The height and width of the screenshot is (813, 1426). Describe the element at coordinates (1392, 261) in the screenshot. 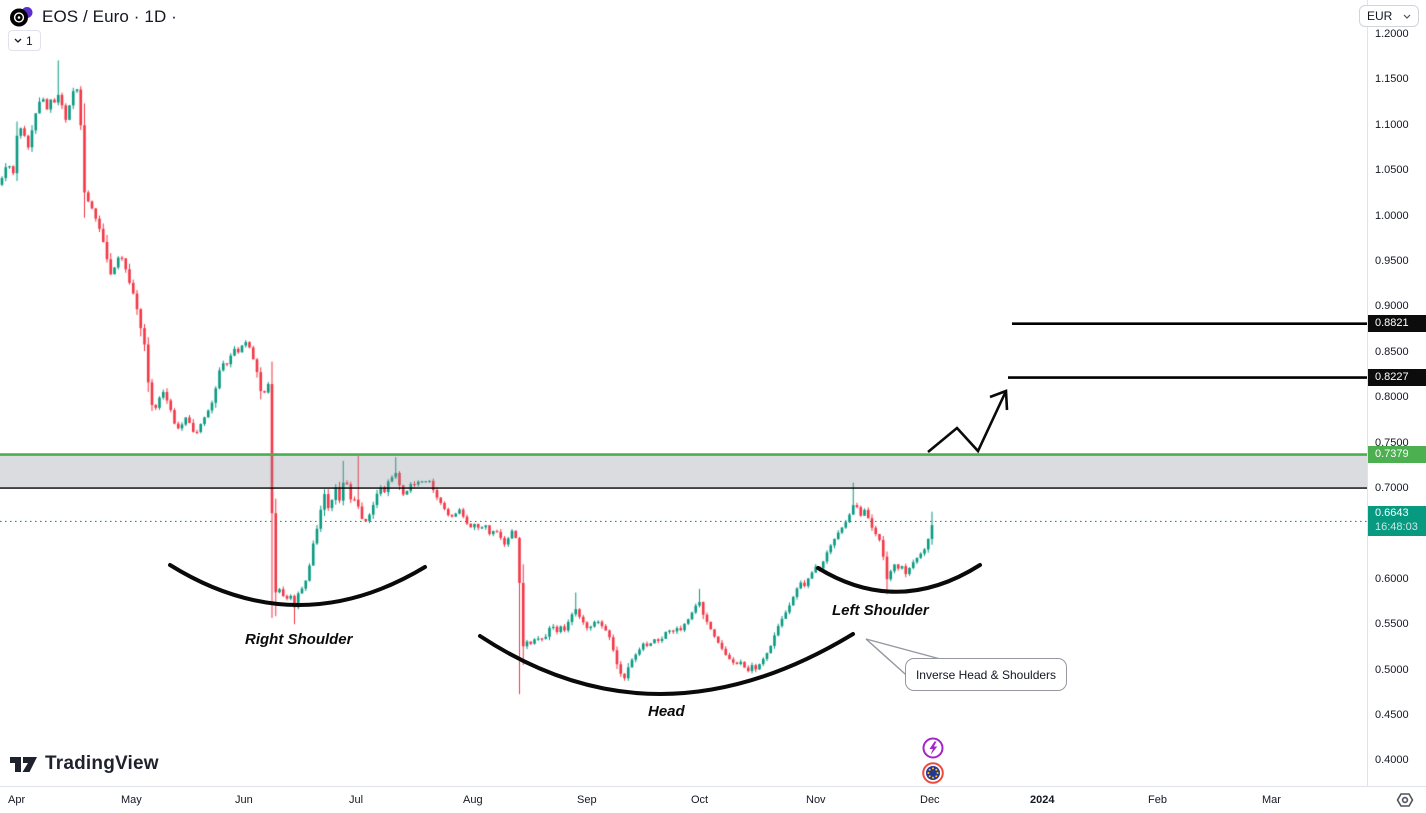

I see `price-tick: 0.9500` at that location.